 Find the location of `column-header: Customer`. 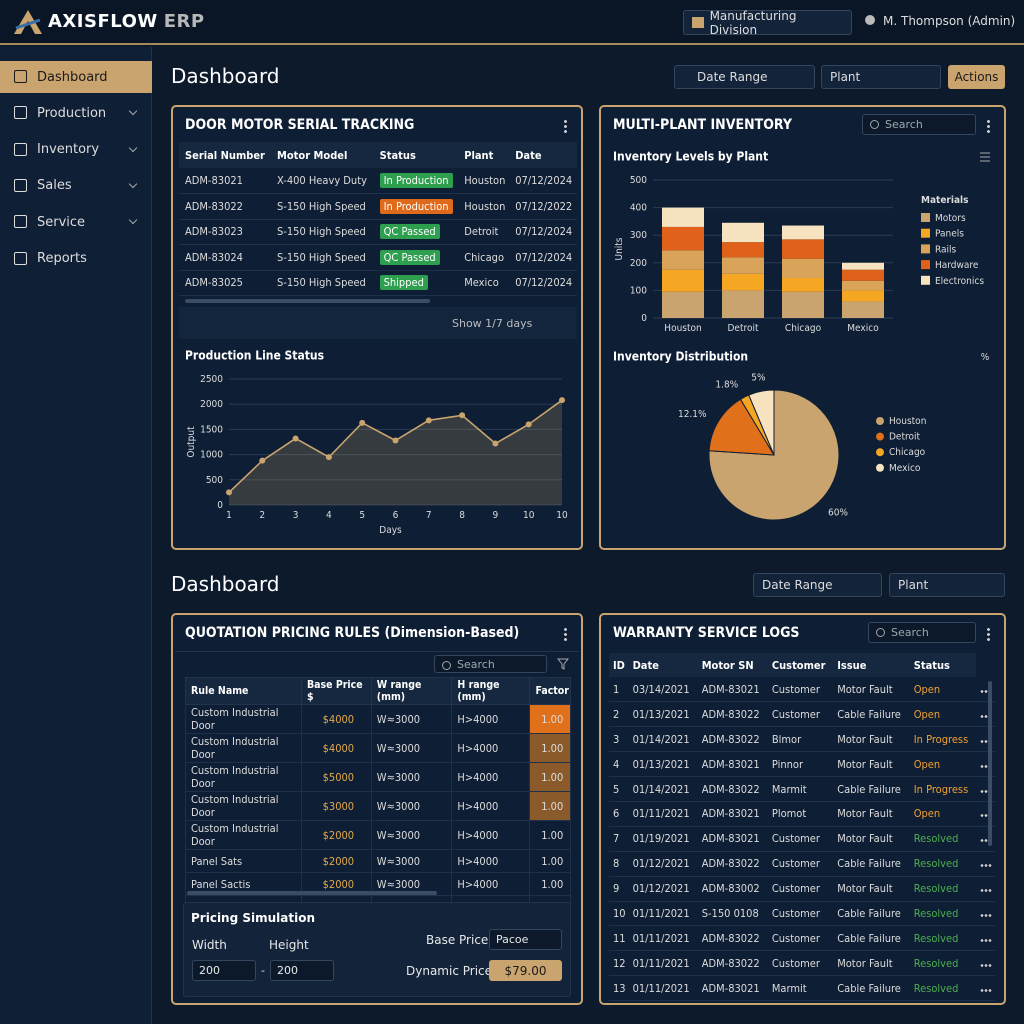

column-header: Customer is located at coordinates (800, 665).